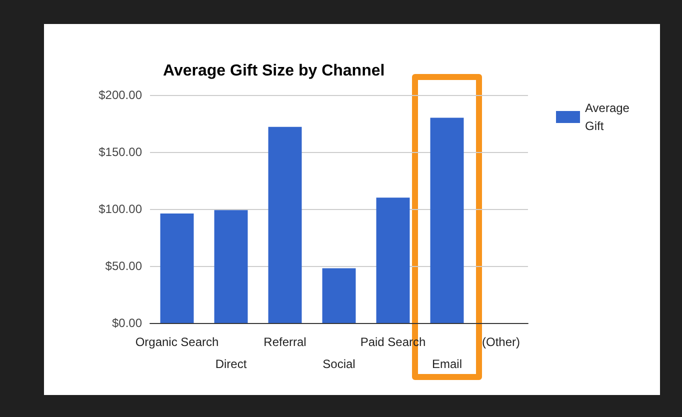  Describe the element at coordinates (609, 117) in the screenshot. I see `legend-label: Average Gift` at that location.